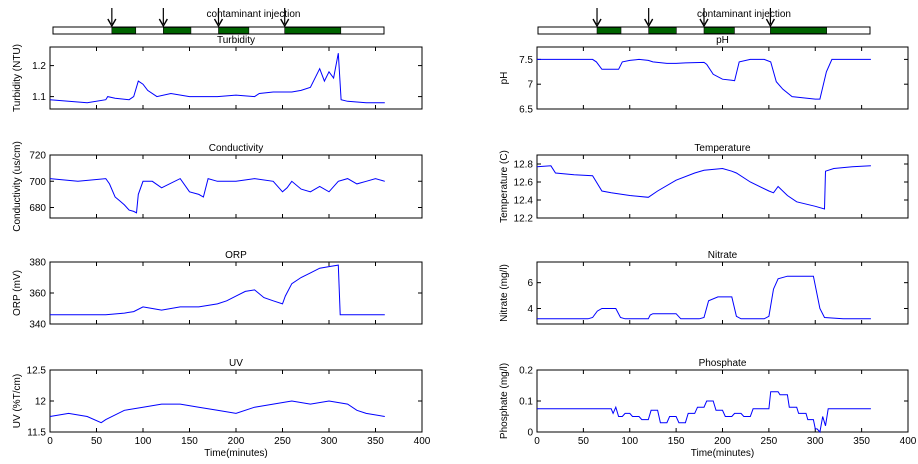 The image size is (918, 464). I want to click on y-axis-label: Temperature (C), so click(504, 186).